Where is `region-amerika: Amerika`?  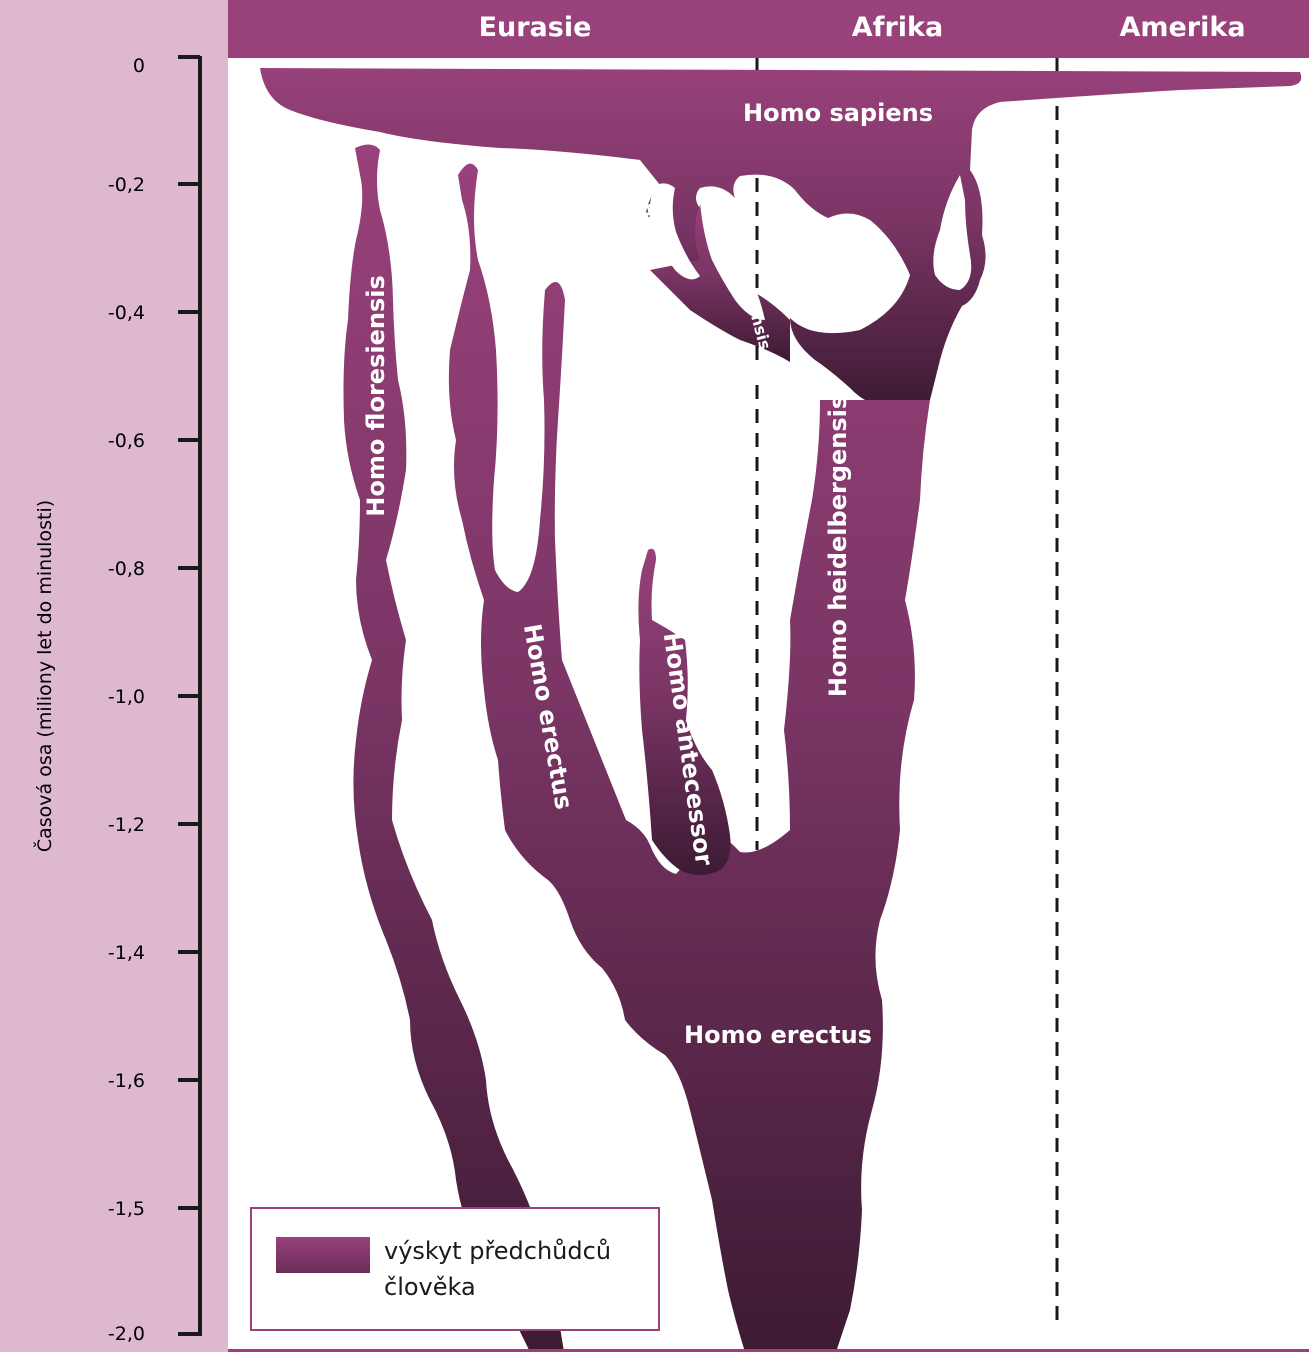
region-amerika: Amerika is located at coordinates (1182, 27).